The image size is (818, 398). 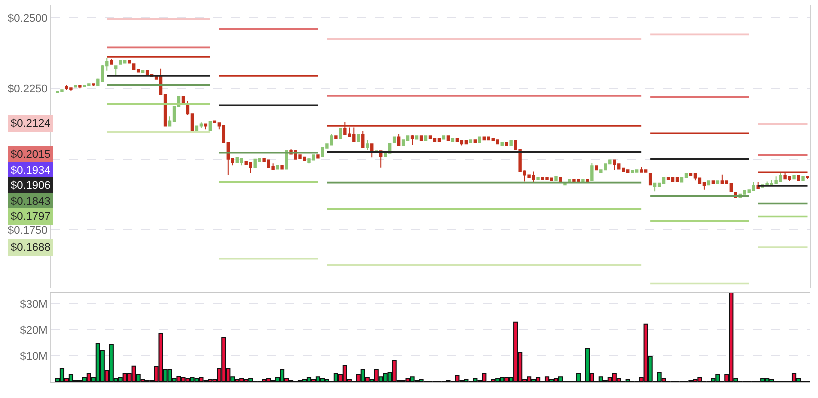 What do you see at coordinates (31, 202) in the screenshot?
I see `text: $0.1843` at bounding box center [31, 202].